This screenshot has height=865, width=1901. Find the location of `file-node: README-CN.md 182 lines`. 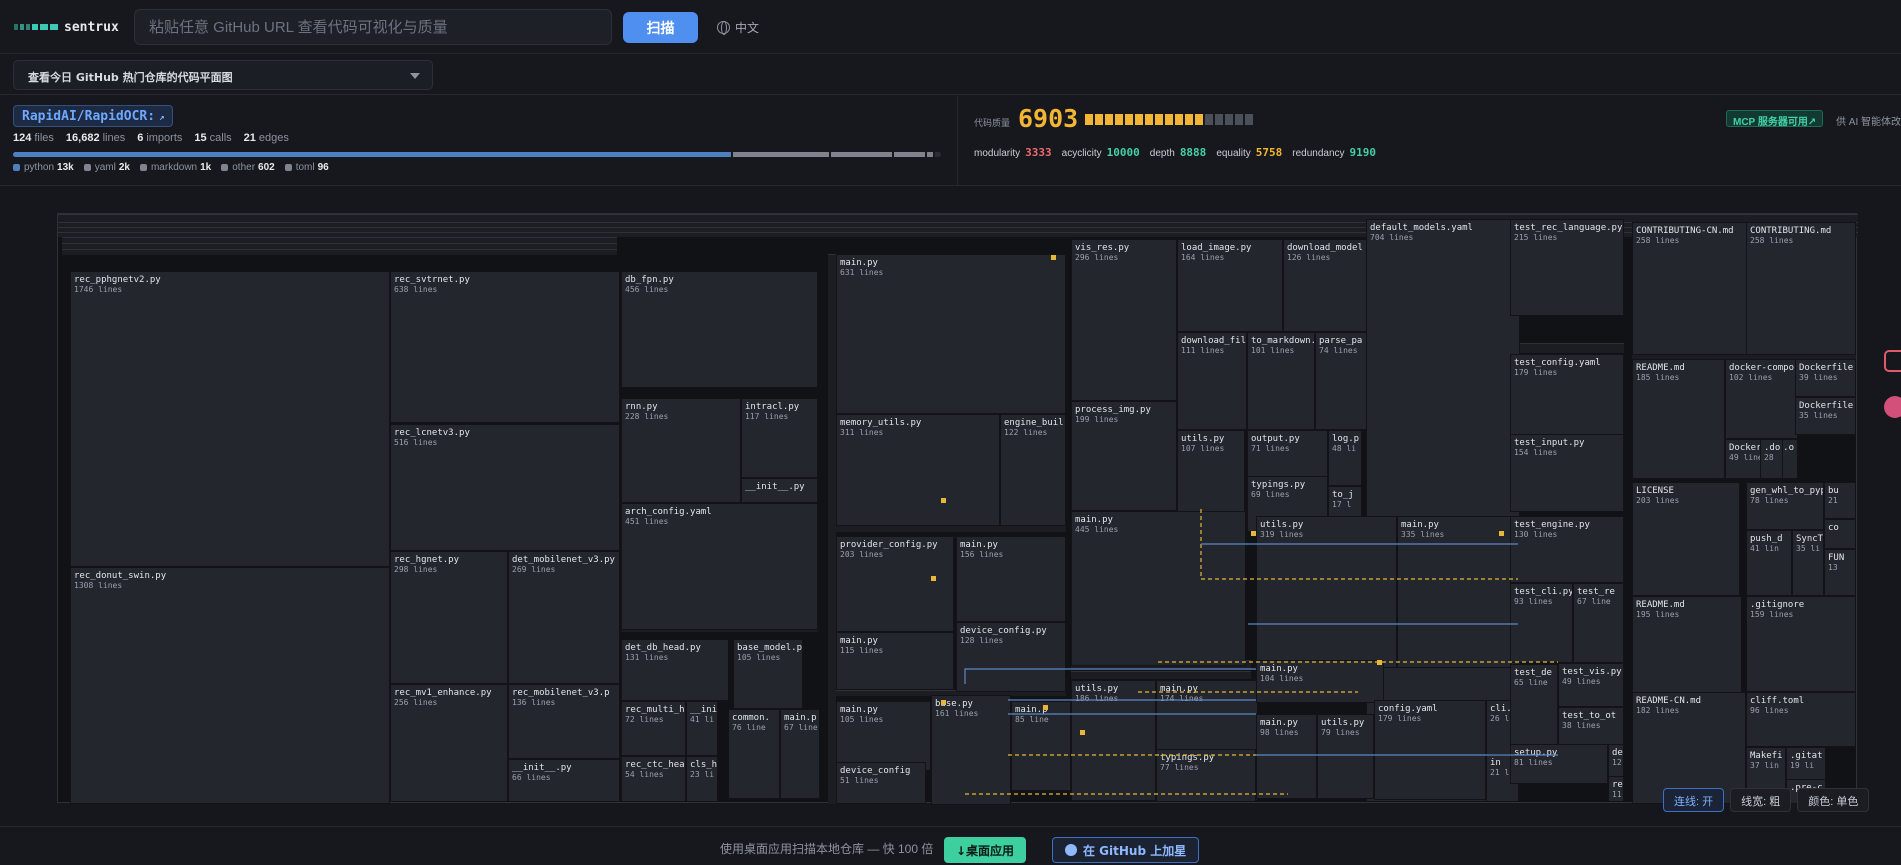

file-node: README-CN.md 182 lines is located at coordinates (1689, 748).